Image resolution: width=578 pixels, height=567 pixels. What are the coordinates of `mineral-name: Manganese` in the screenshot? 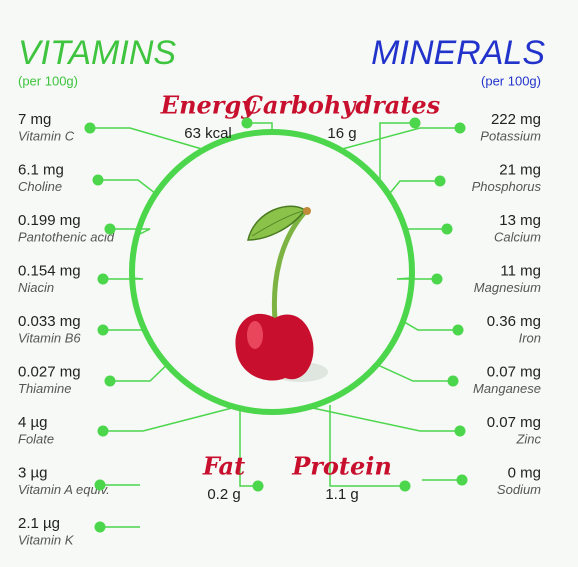 It's located at (507, 388).